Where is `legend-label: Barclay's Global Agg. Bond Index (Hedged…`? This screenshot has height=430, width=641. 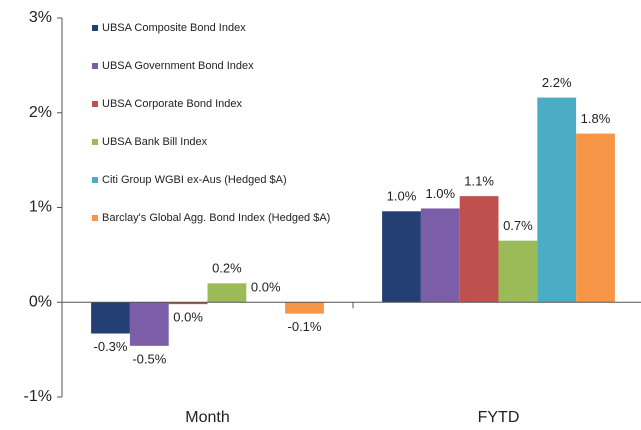 legend-label: Barclay's Global Agg. Bond Index (Hedged… is located at coordinates (216, 218).